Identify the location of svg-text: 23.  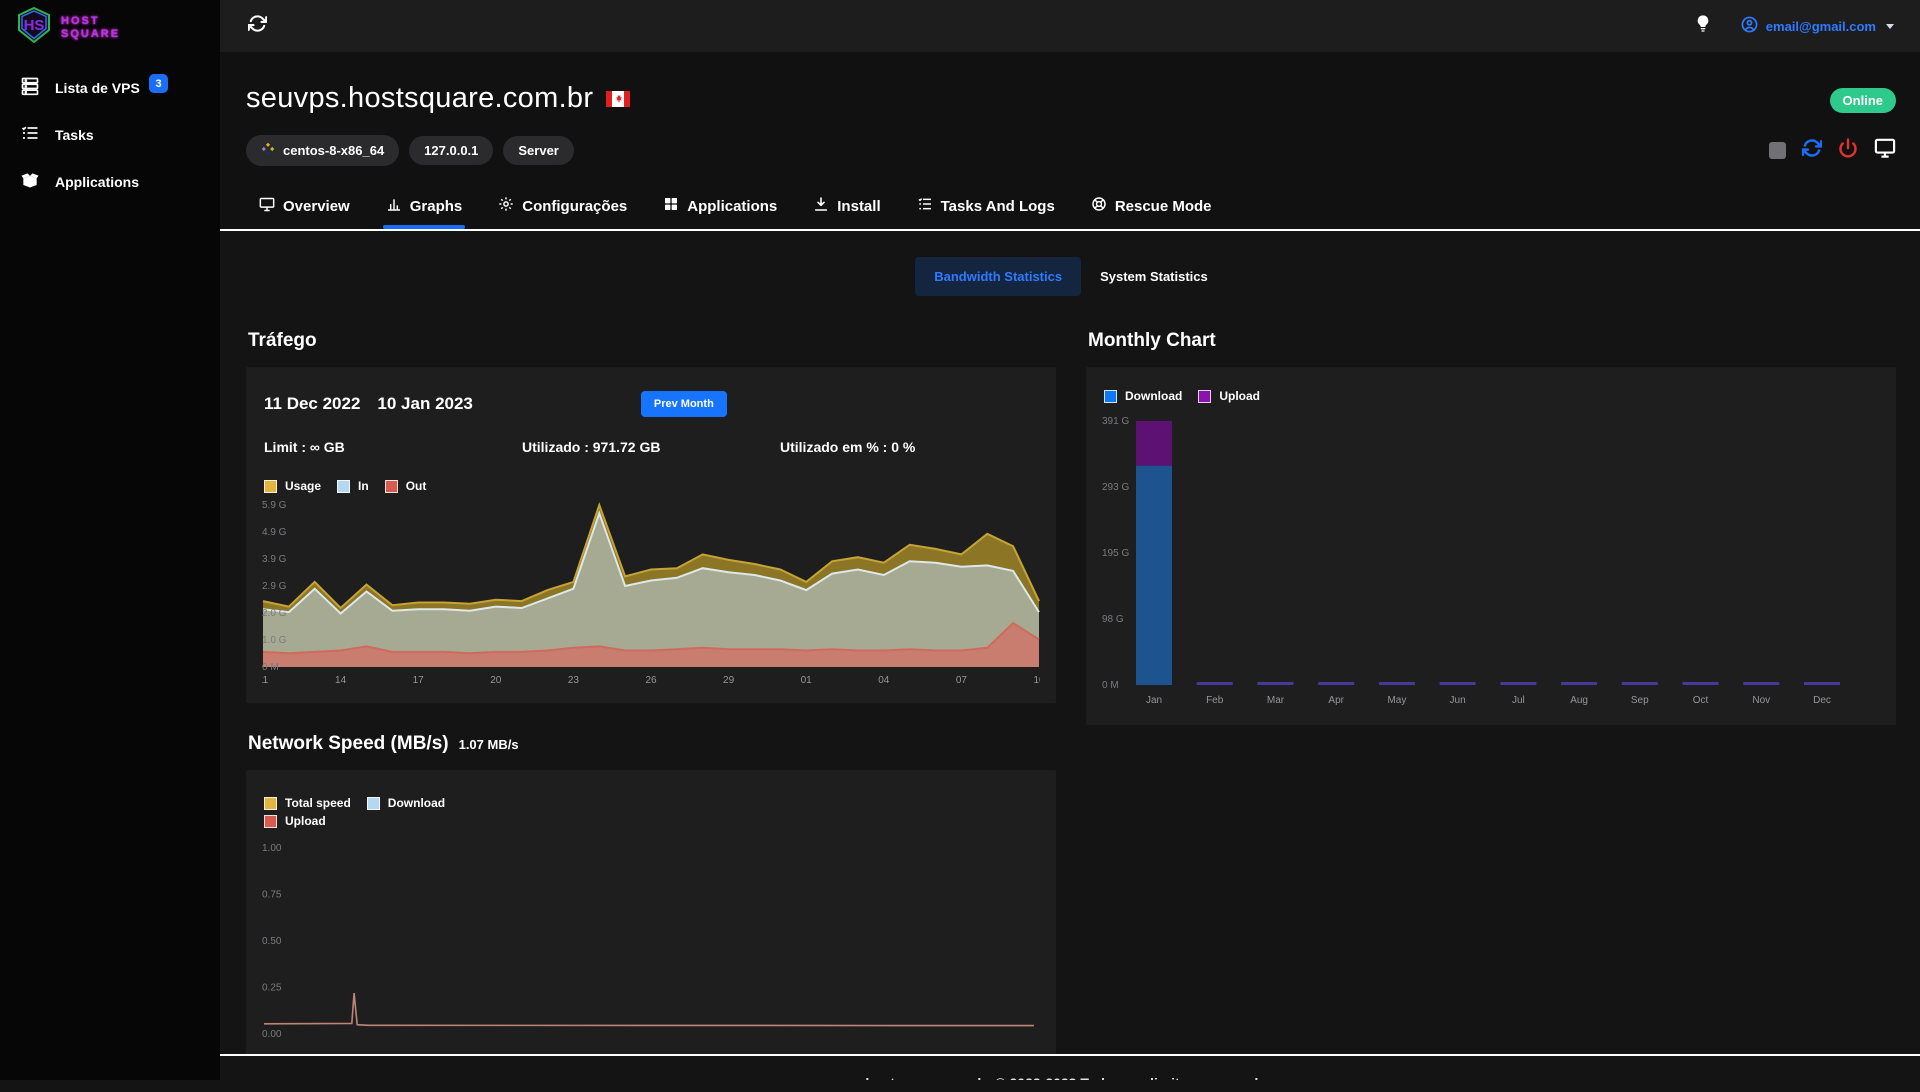
(574, 680).